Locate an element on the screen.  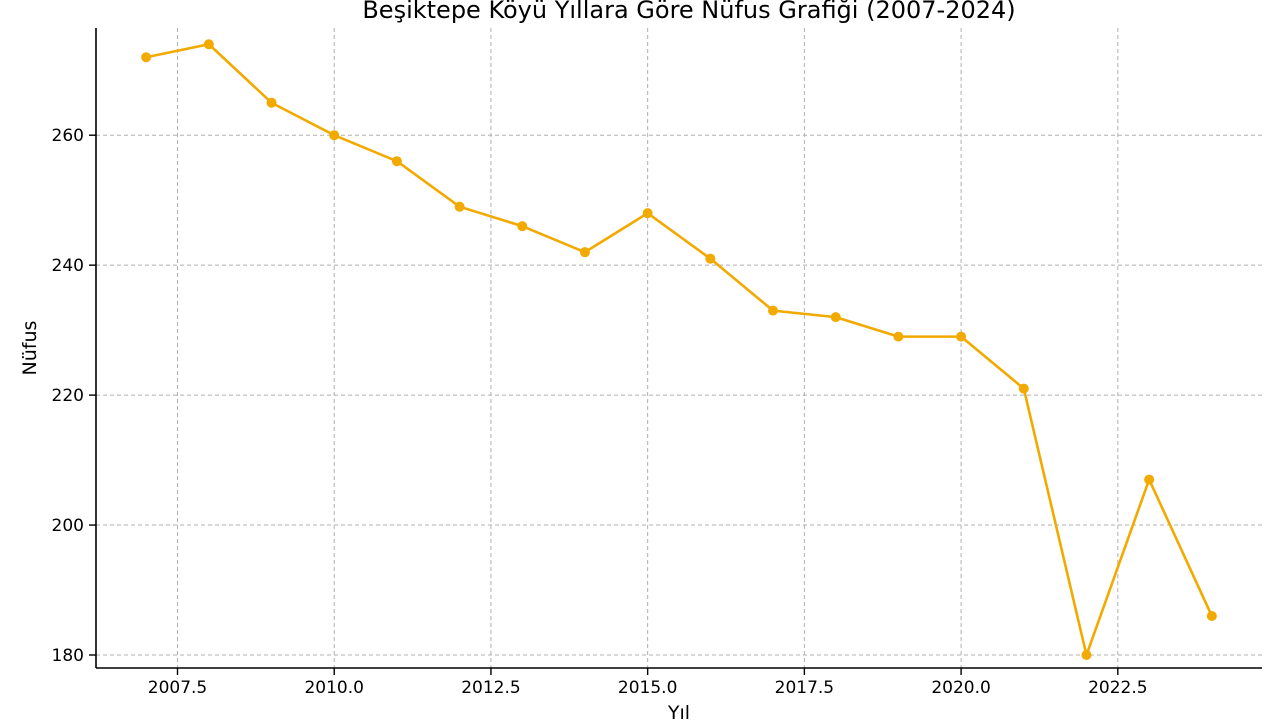
y-tick-label: 260 is located at coordinates (68, 136).